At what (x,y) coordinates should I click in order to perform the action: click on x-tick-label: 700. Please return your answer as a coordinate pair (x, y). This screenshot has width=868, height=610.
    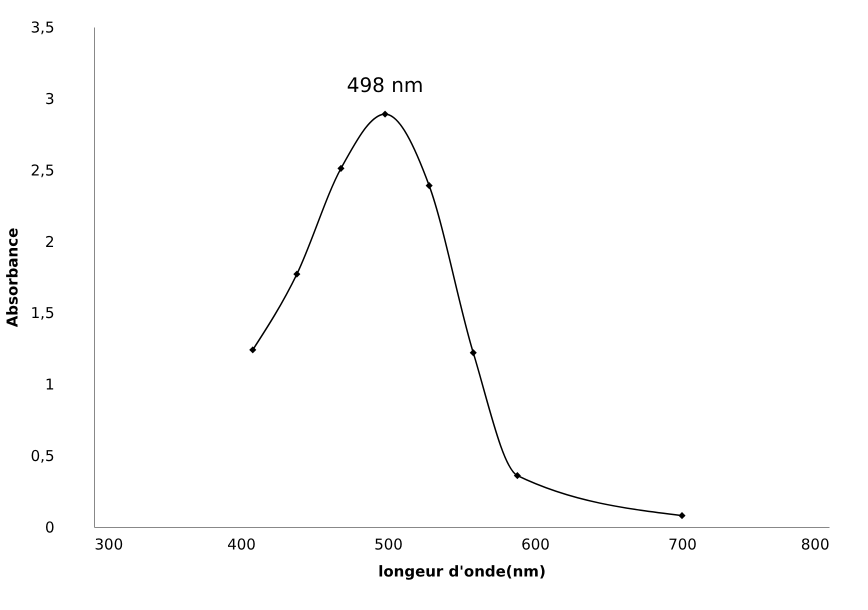
    Looking at the image, I should click on (682, 545).